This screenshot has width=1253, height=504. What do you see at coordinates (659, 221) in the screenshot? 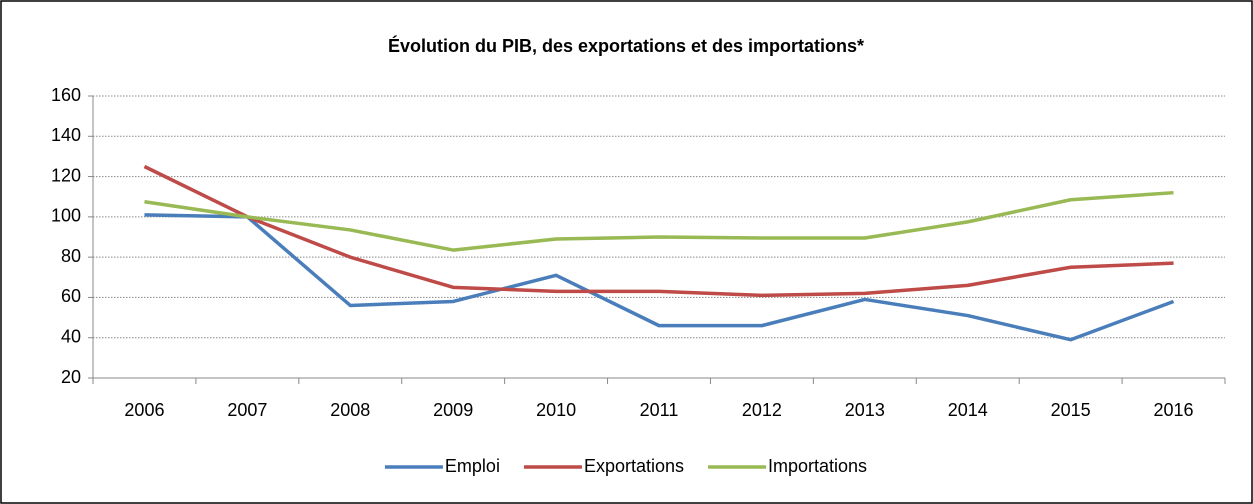
I see `series-line` at bounding box center [659, 221].